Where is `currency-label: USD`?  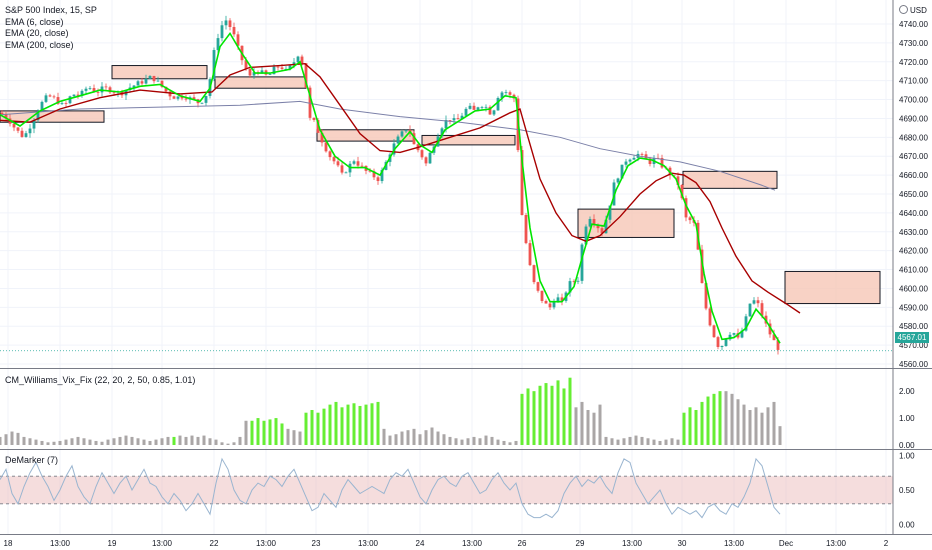 currency-label: USD is located at coordinates (913, 10).